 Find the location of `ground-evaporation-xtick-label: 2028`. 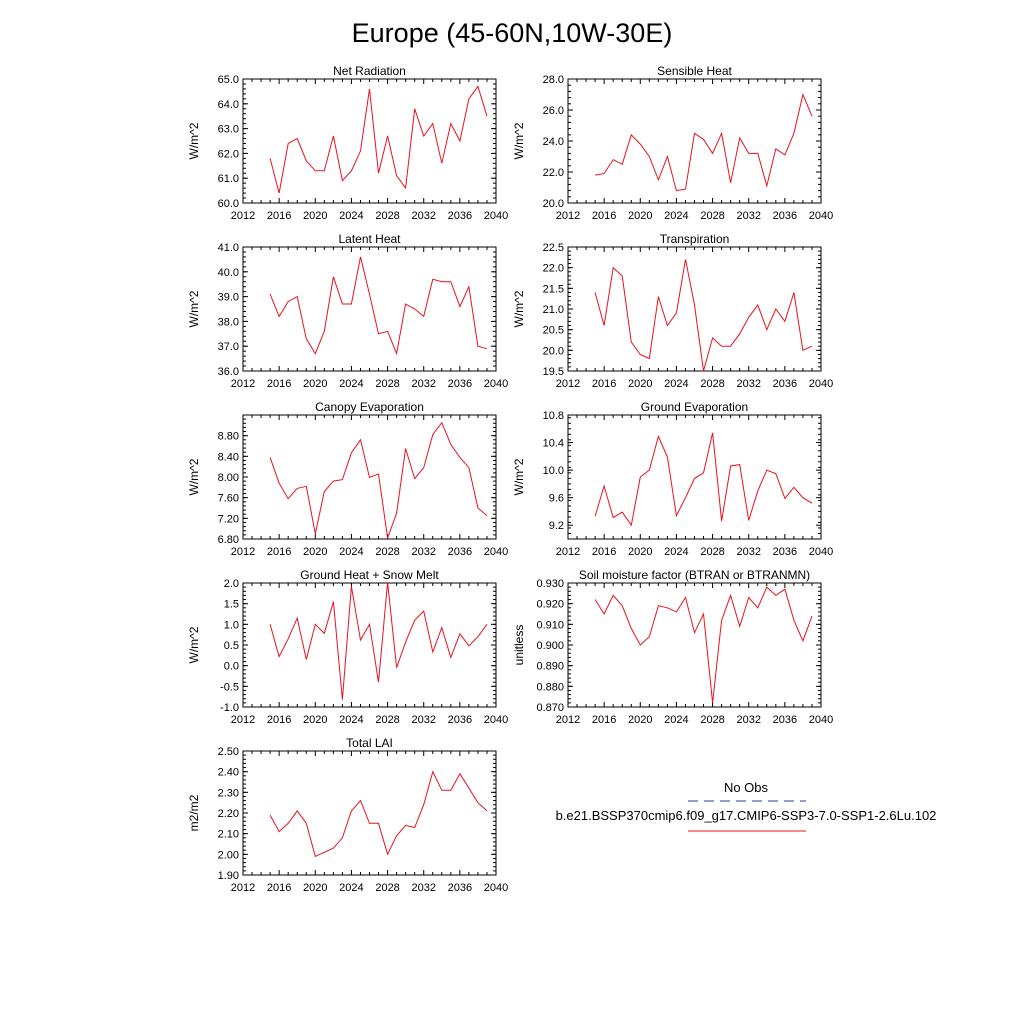

ground-evaporation-xtick-label: 2028 is located at coordinates (712, 552).